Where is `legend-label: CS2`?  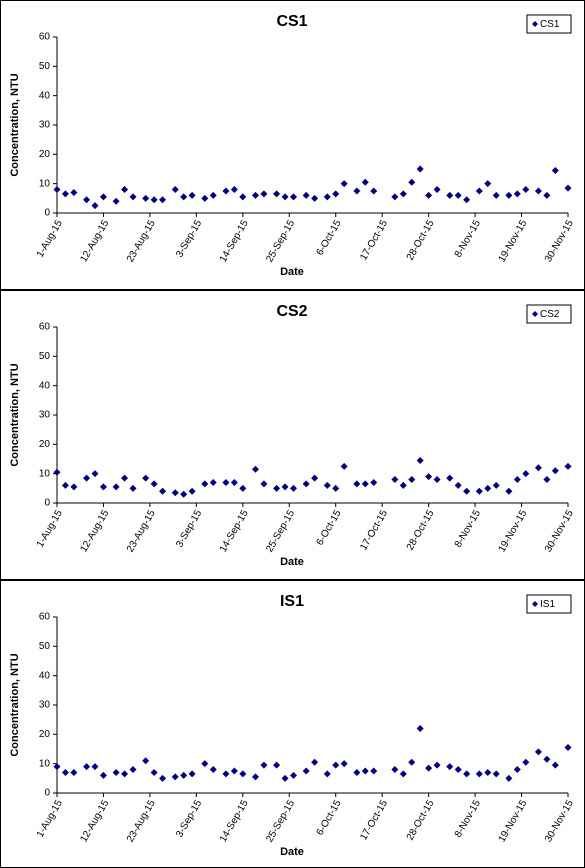 legend-label: CS2 is located at coordinates (550, 314).